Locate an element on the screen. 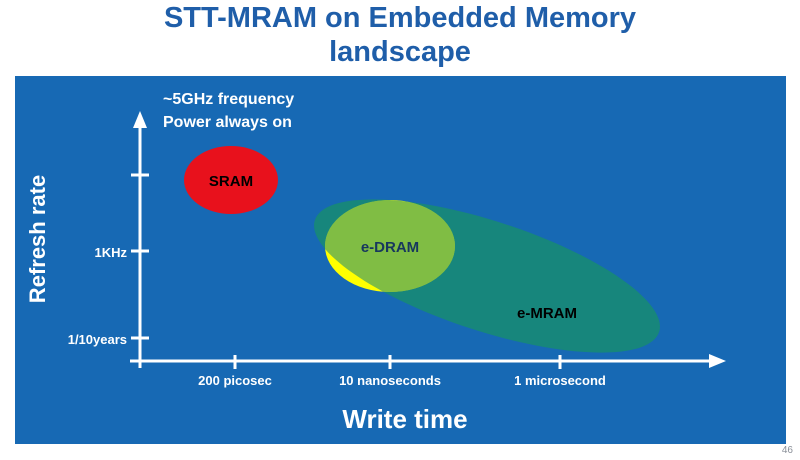 Image resolution: width=800 pixels, height=460 pixels. edram-label: e-DRAM is located at coordinates (390, 247).